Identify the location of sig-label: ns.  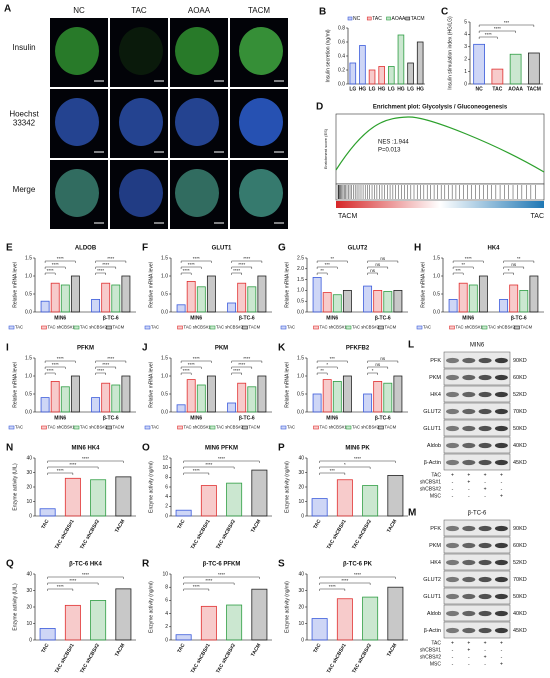
(383, 258).